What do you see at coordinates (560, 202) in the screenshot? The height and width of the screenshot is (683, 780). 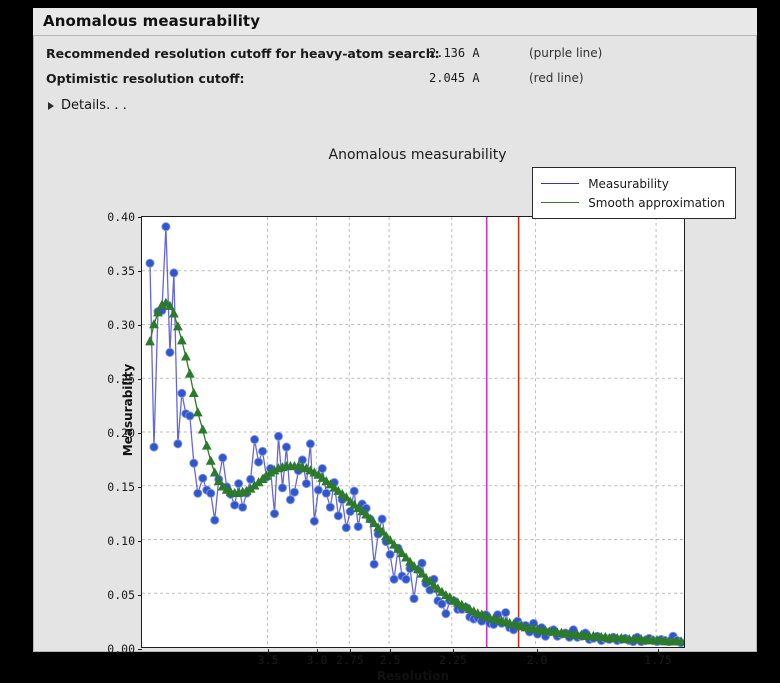 I see `legend-swatch-smooth` at bounding box center [560, 202].